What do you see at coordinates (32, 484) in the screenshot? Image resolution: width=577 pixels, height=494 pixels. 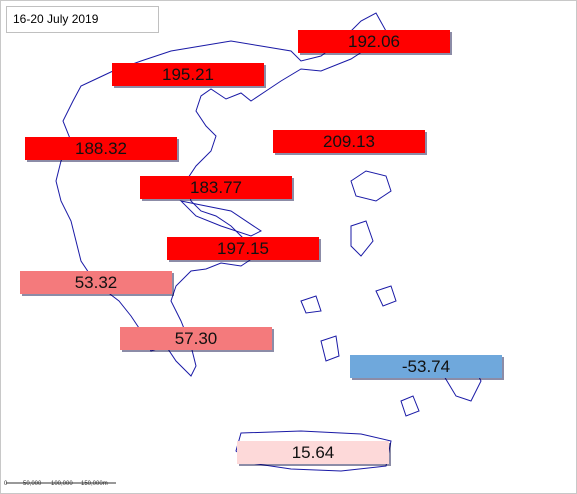 I see `scale-label: 50,000` at bounding box center [32, 484].